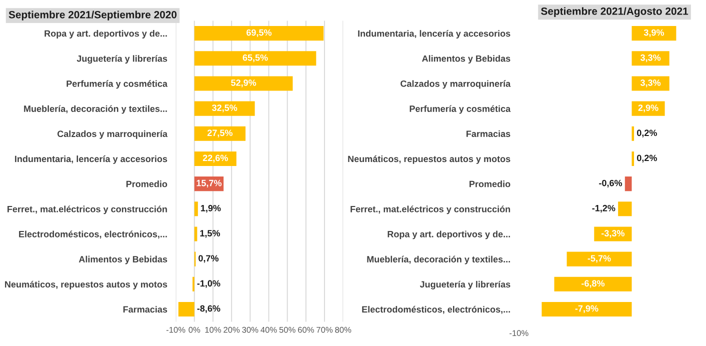 The height and width of the screenshot is (346, 706). I want to click on data-label: -5,7%, so click(599, 259).